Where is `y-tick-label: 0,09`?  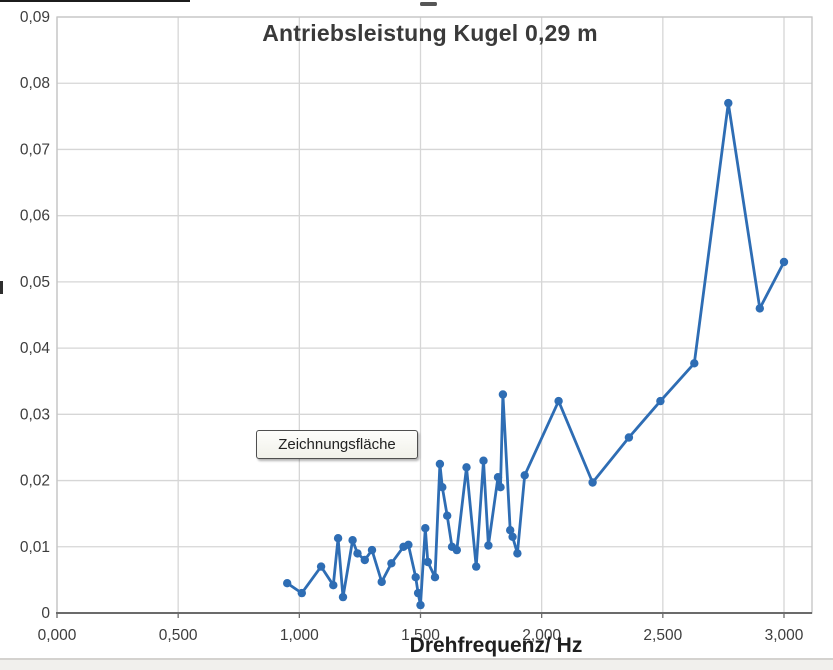 y-tick-label: 0,09 is located at coordinates (35, 17).